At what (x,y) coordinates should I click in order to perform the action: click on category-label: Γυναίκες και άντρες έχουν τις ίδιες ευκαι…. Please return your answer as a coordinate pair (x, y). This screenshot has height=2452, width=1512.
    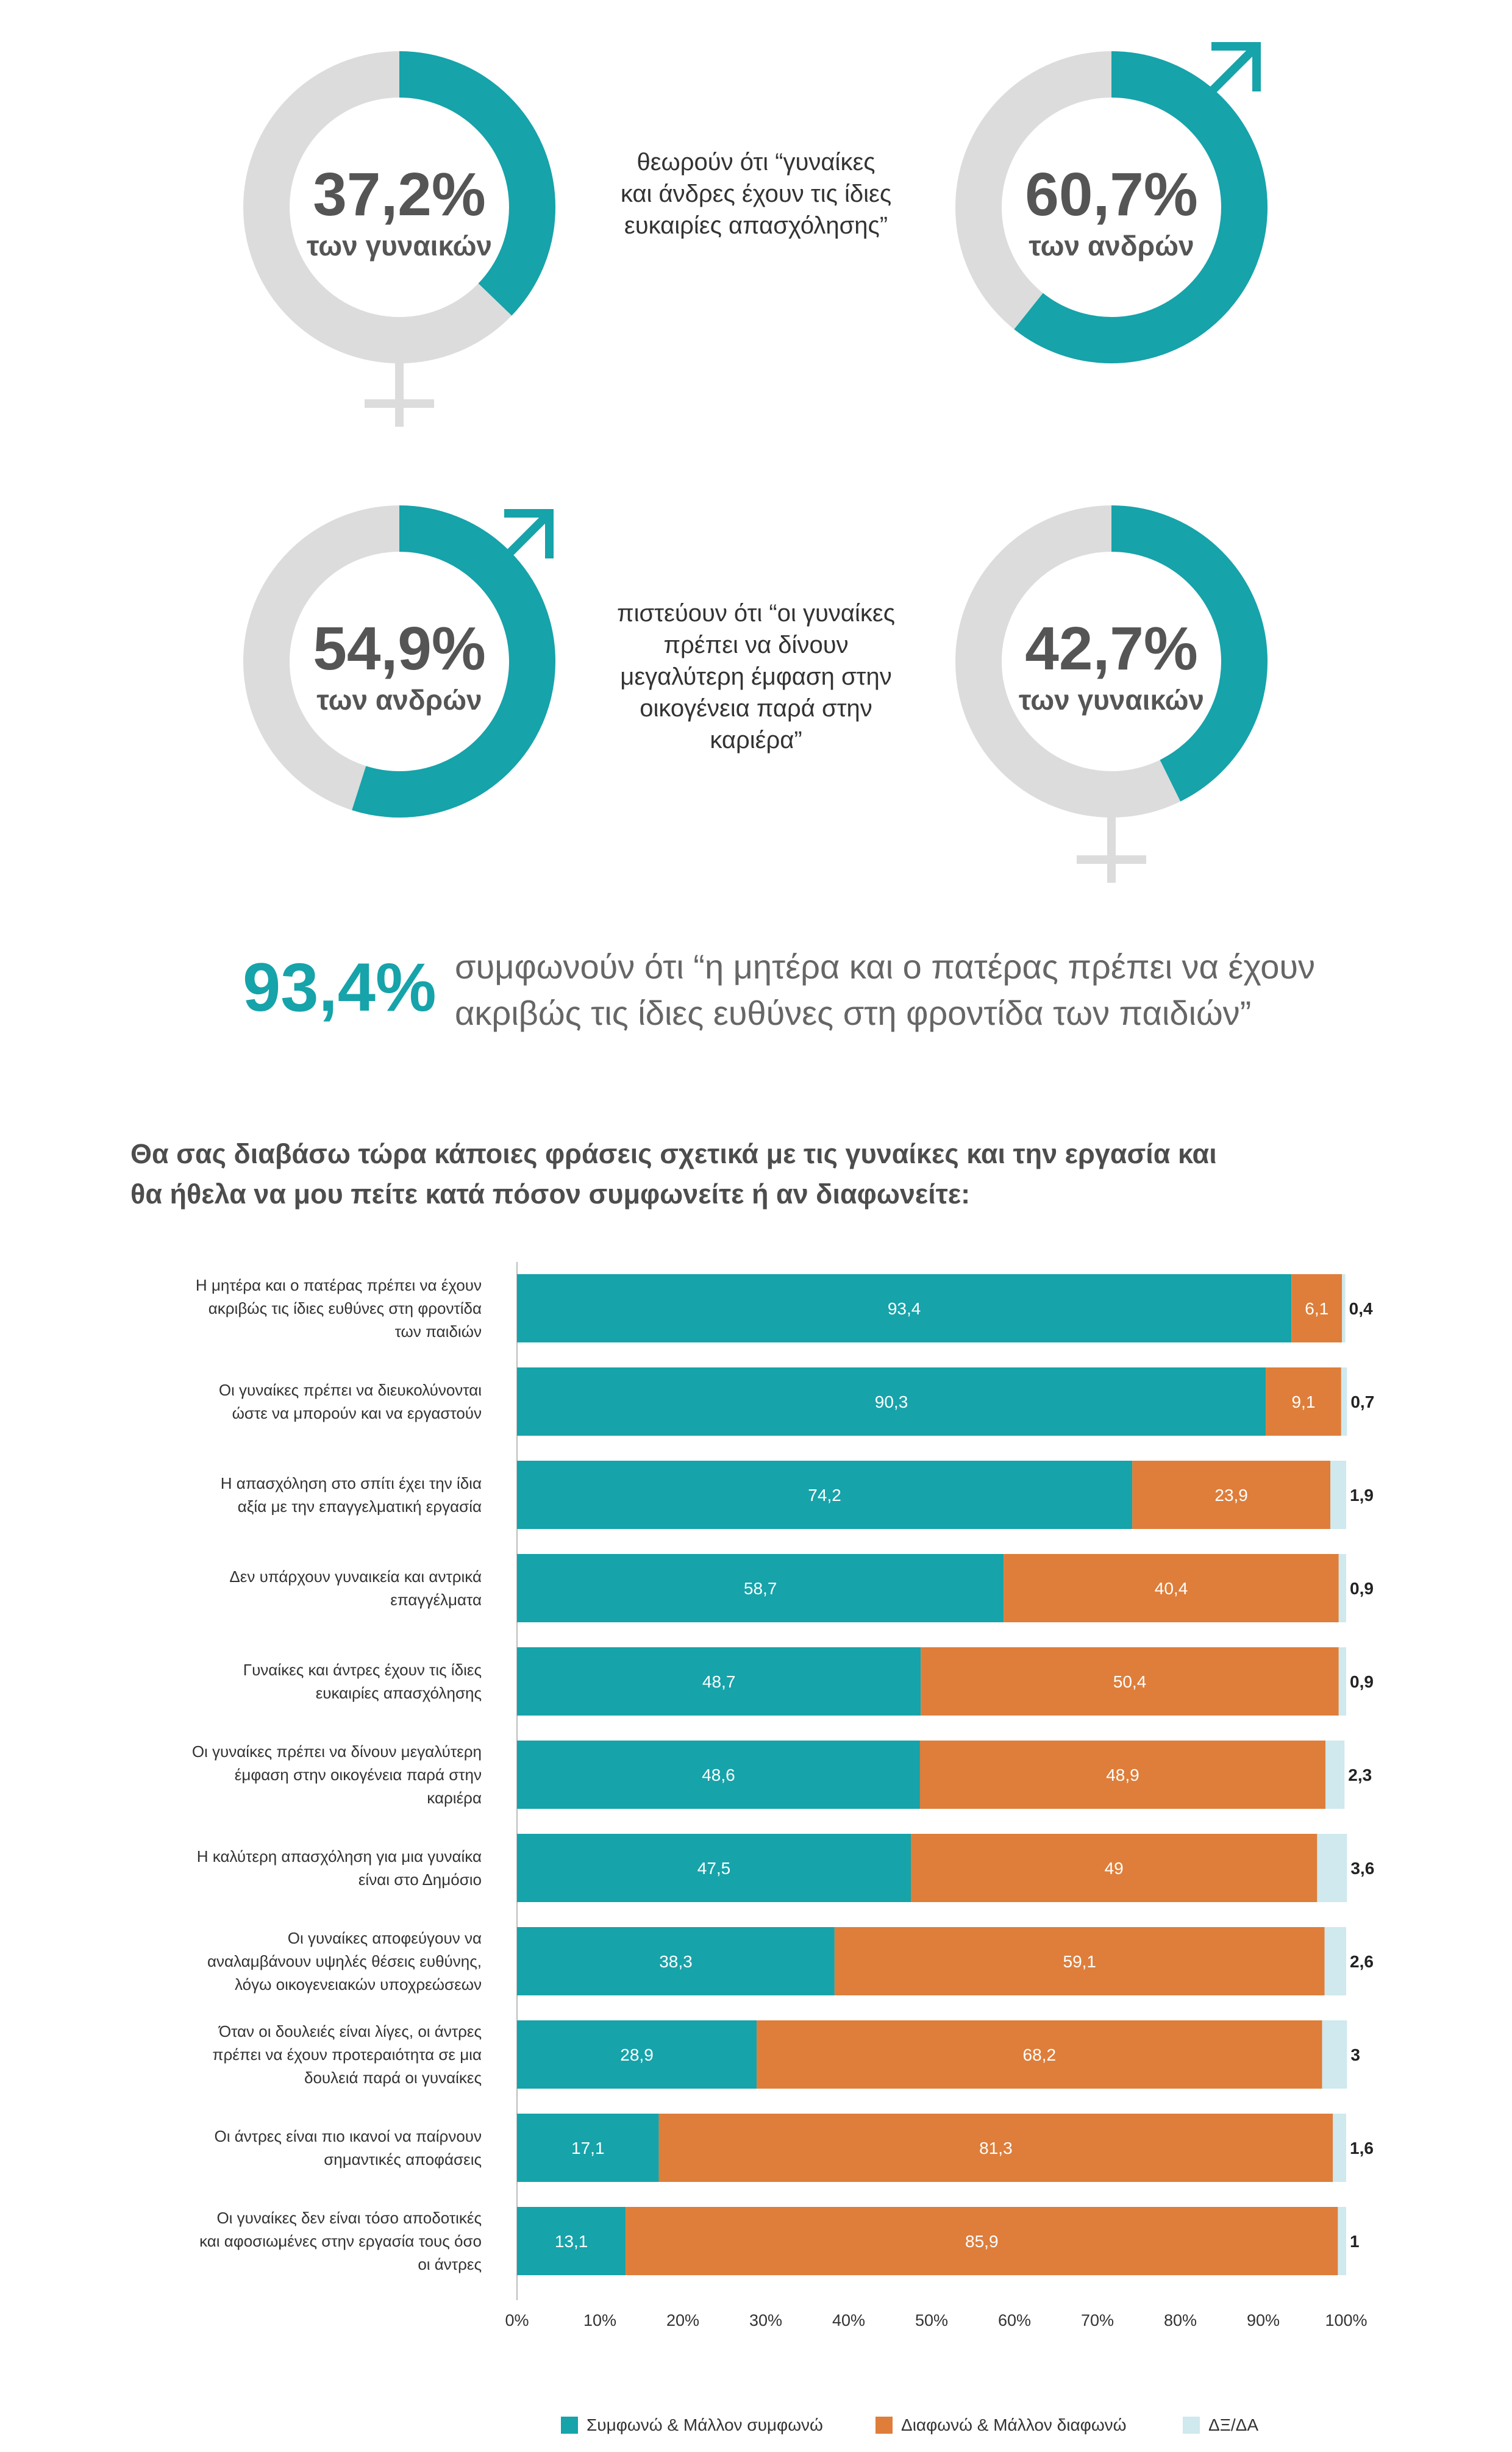
    Looking at the image, I should click on (362, 1681).